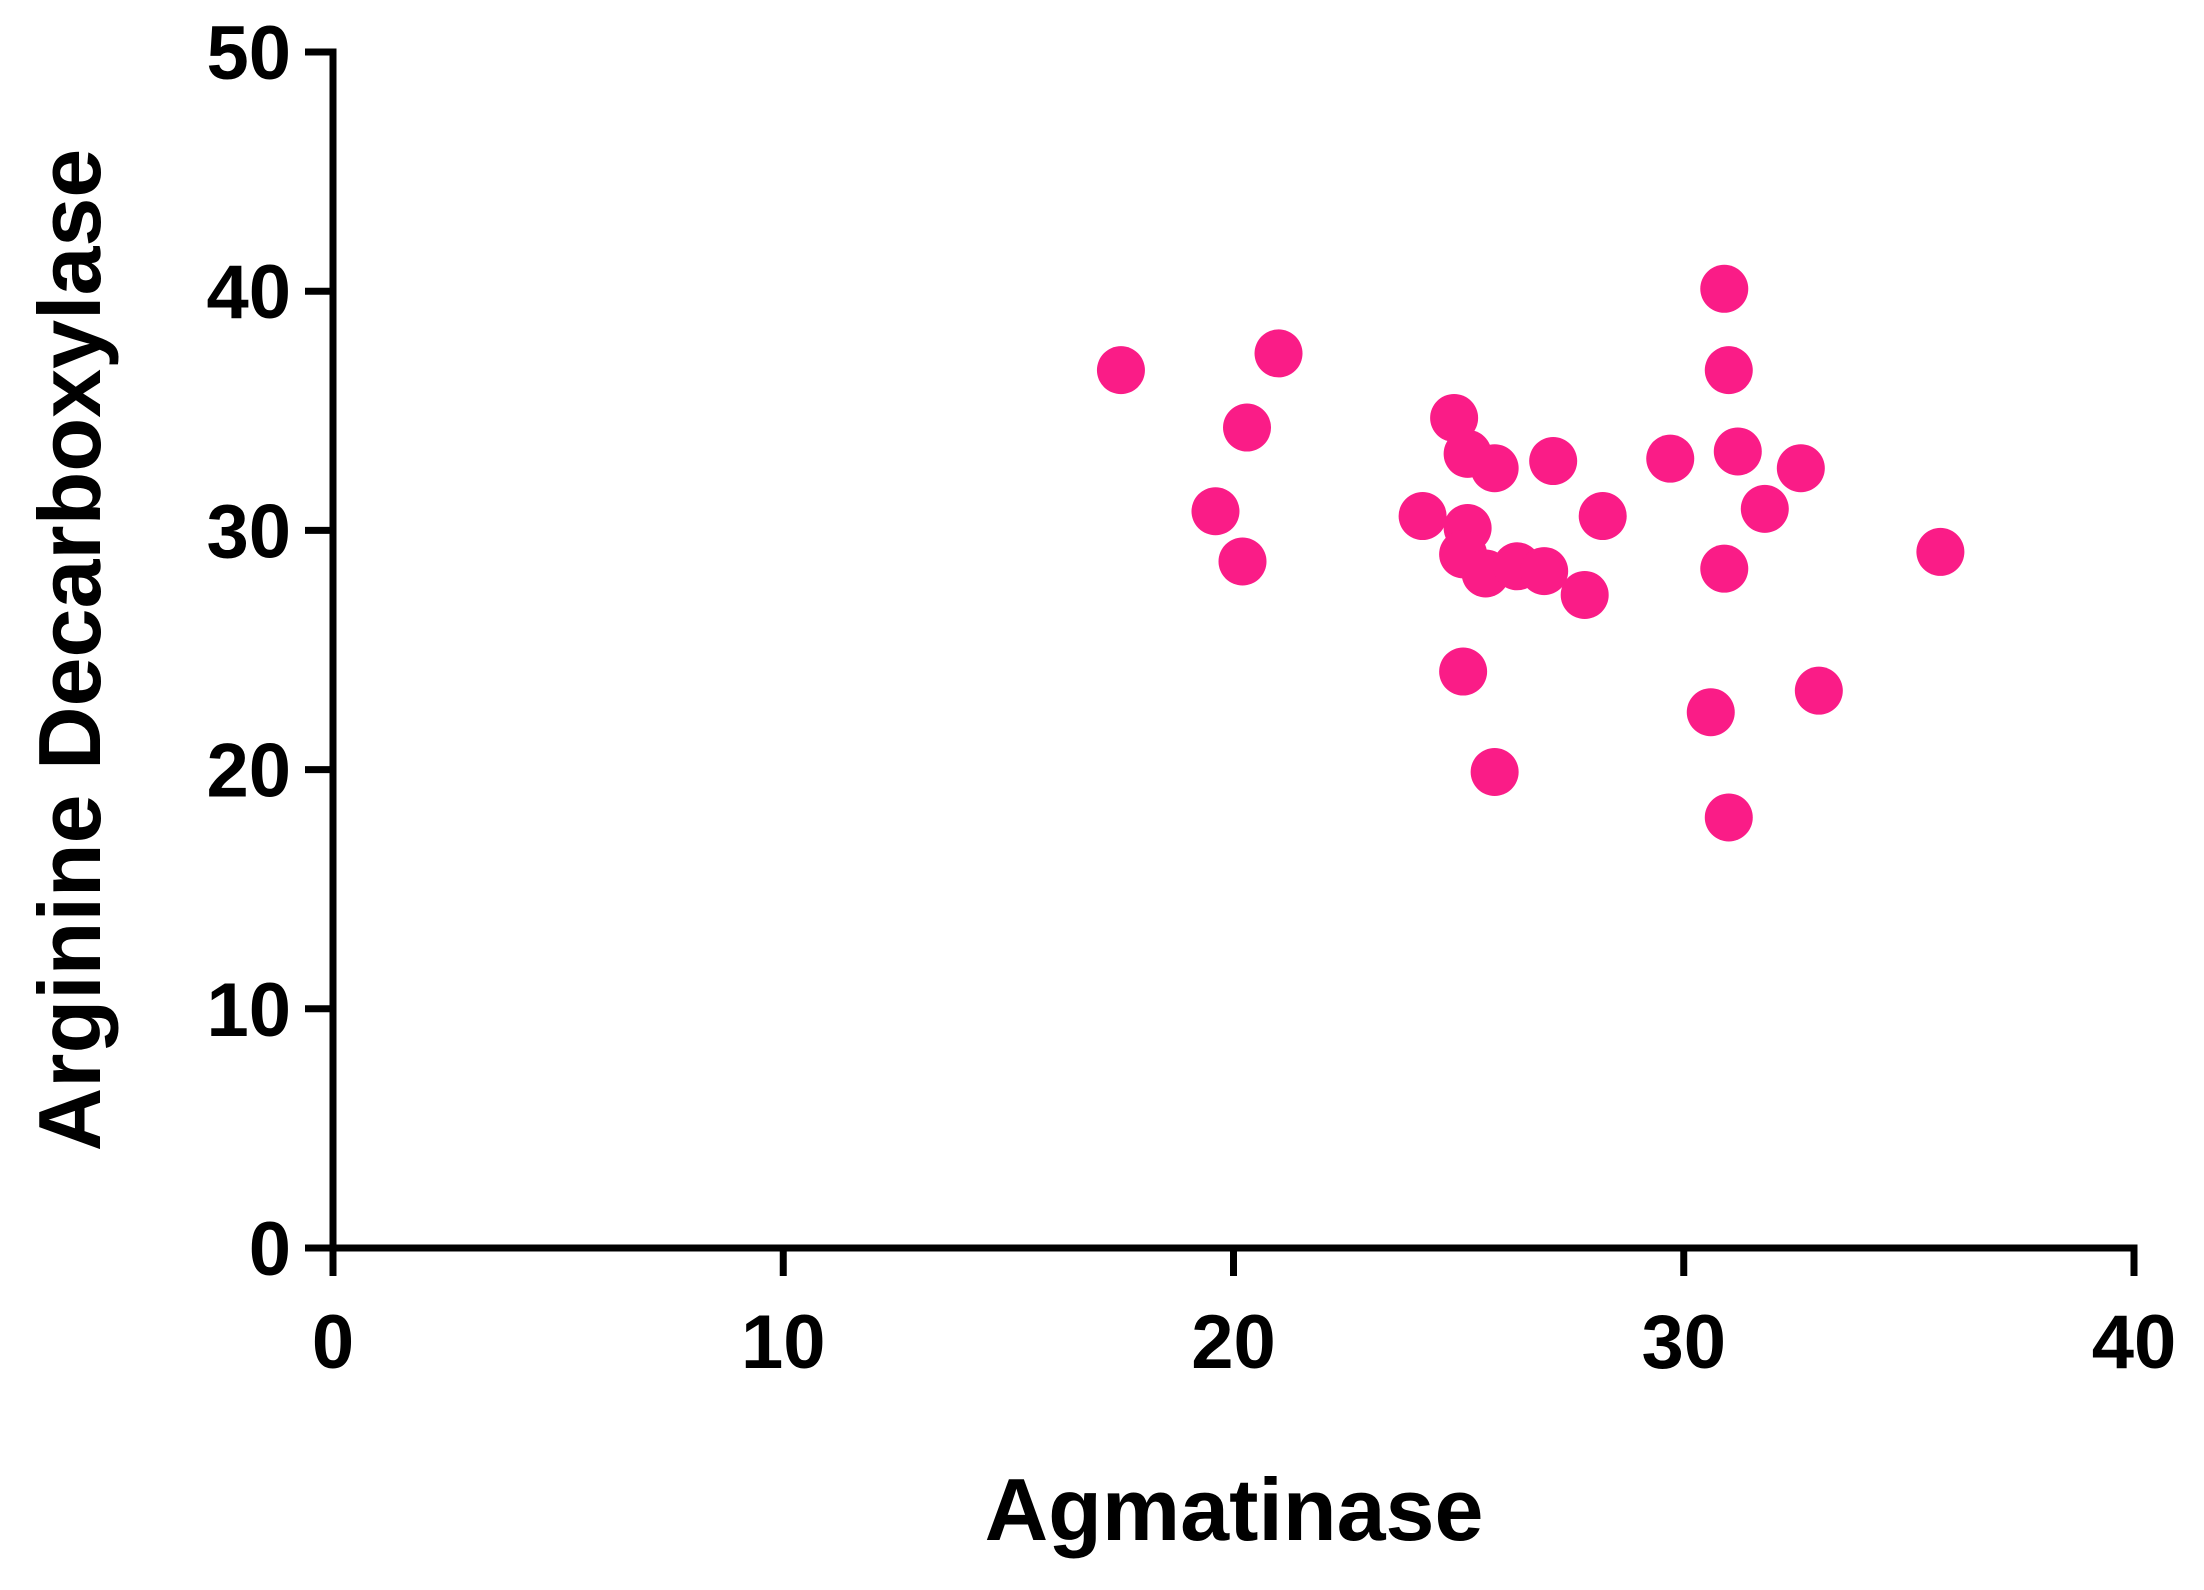  What do you see at coordinates (248, 531) in the screenshot?
I see `y-tick-label: 30` at bounding box center [248, 531].